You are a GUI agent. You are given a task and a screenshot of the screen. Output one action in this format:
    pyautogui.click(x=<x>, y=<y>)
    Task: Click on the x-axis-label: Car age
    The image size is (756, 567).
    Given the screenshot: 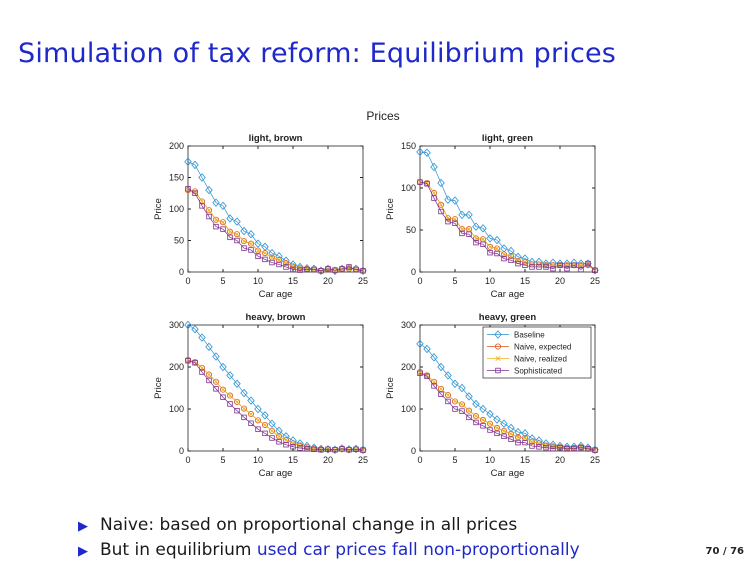 What is the action you would take?
    pyautogui.click(x=508, y=294)
    